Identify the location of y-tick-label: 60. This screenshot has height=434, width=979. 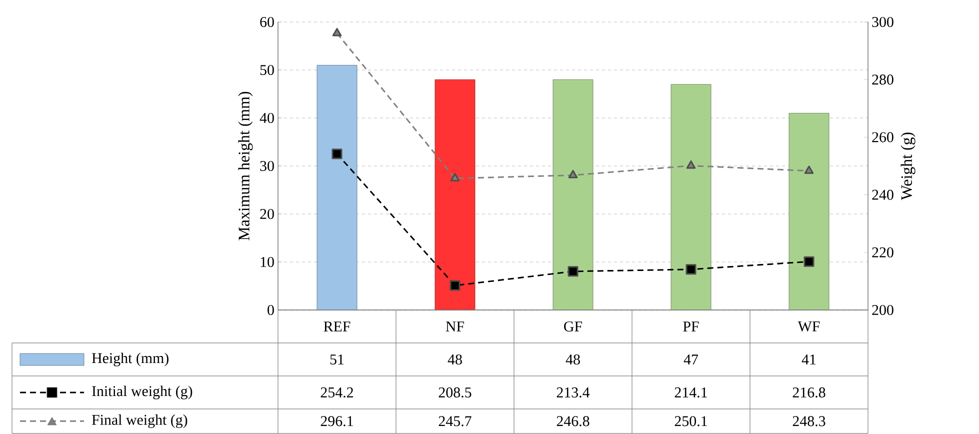
(267, 22).